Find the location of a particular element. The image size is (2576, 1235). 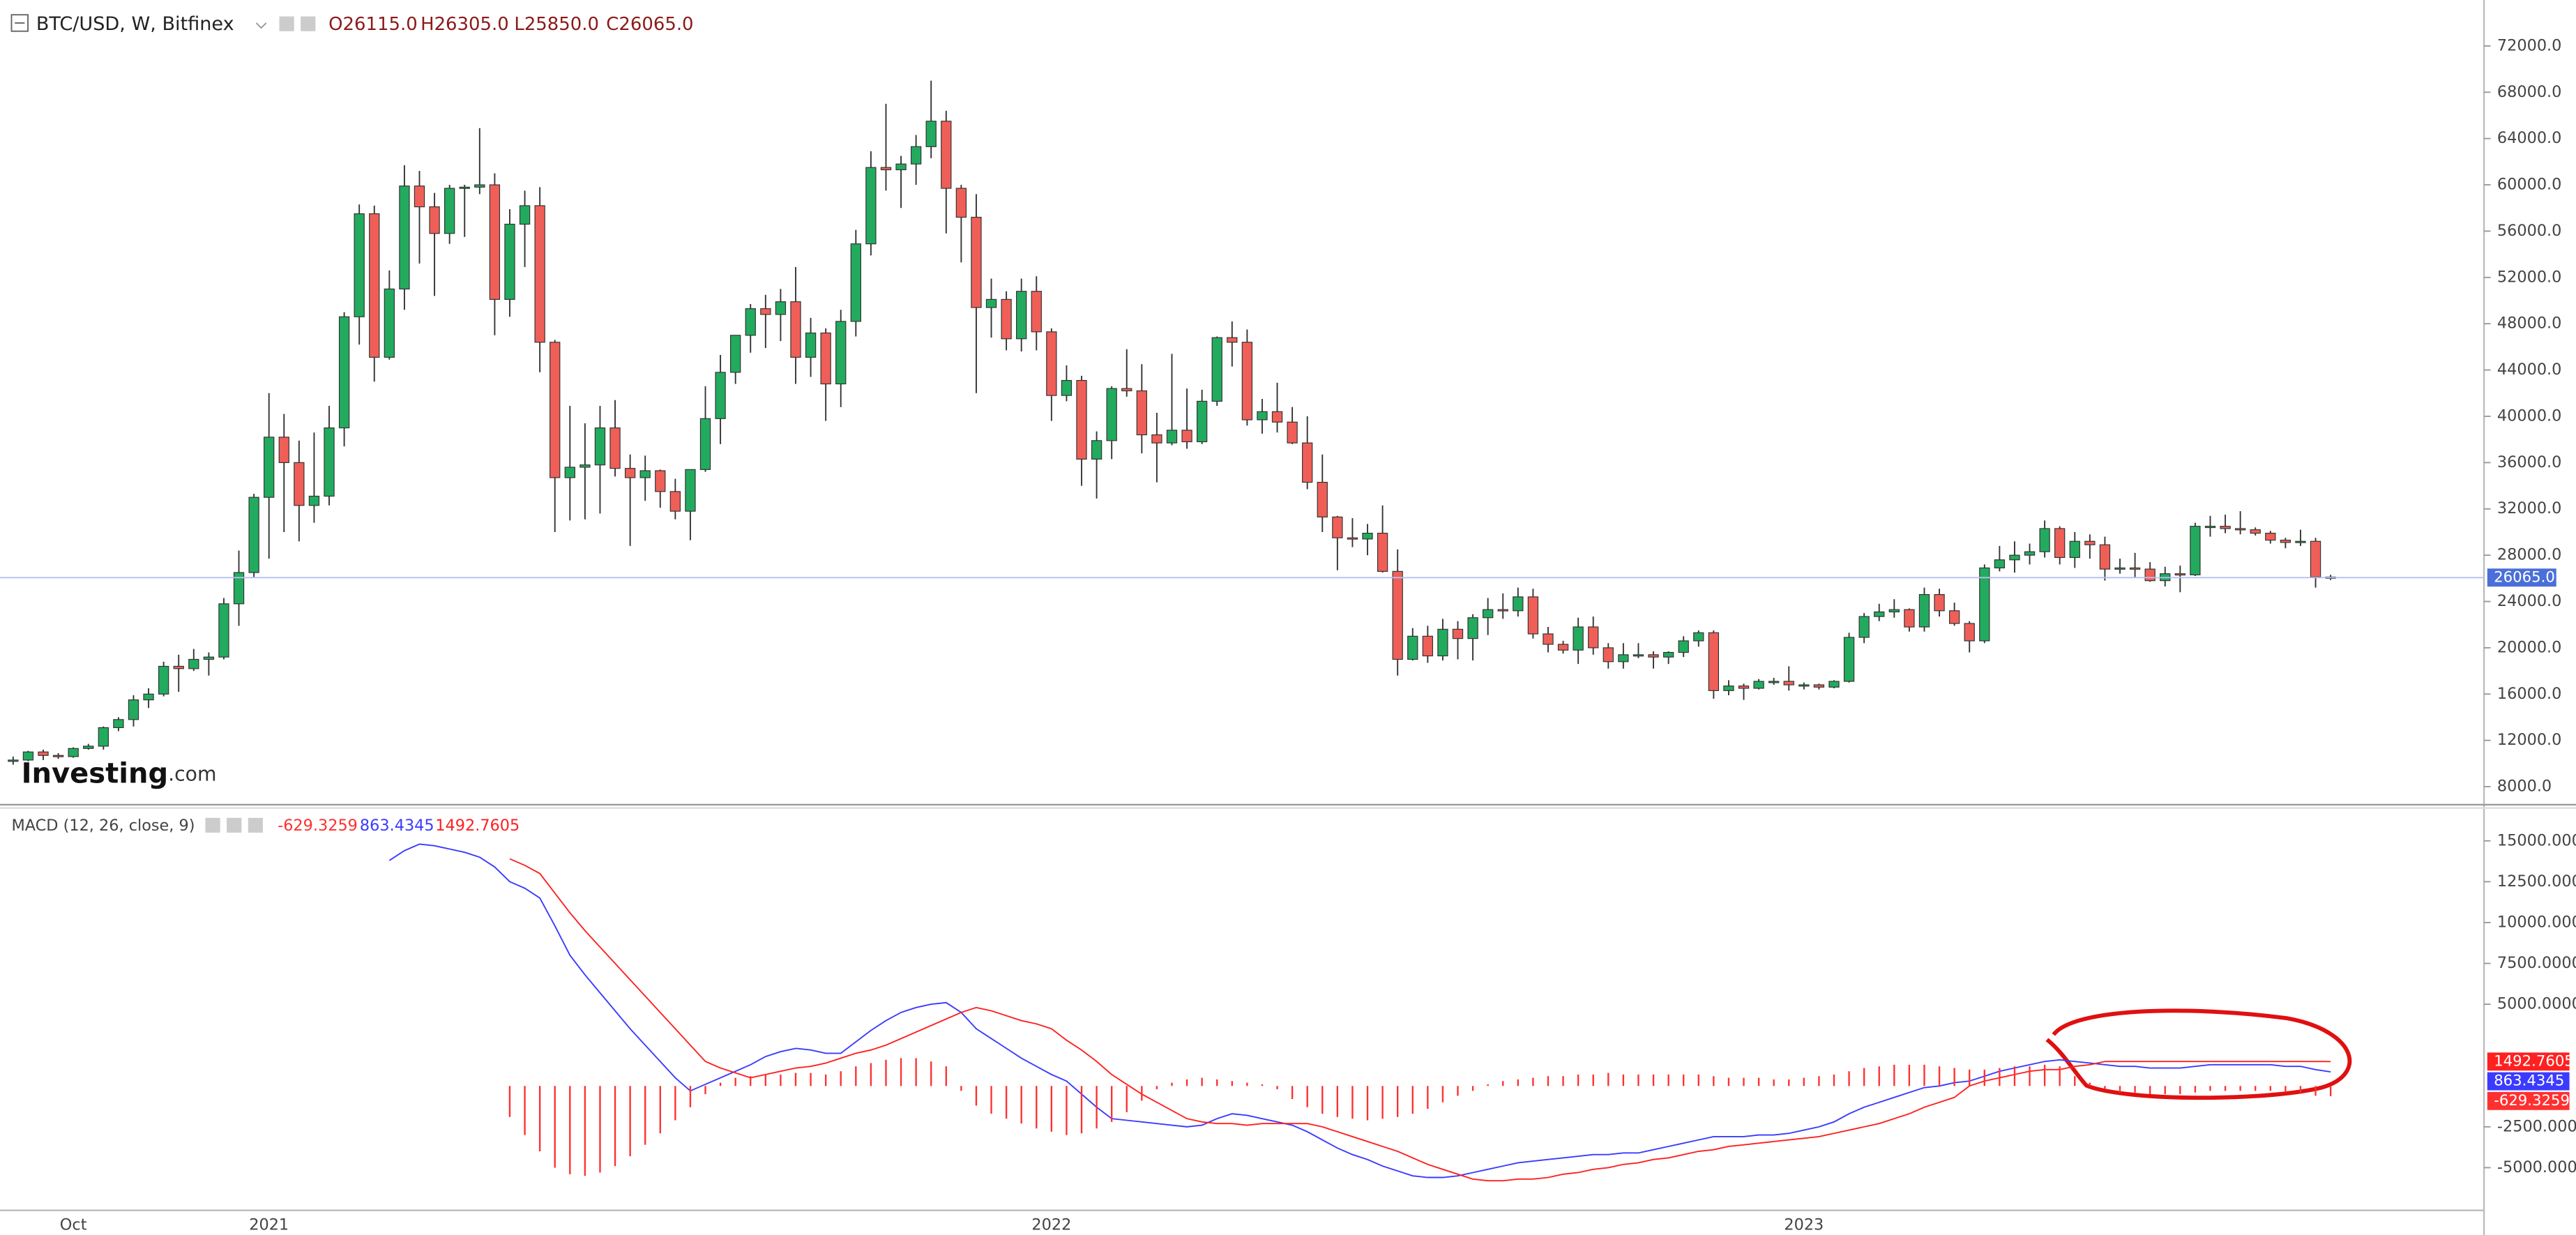

y-tick-label: 48000.0 is located at coordinates (2529, 324).